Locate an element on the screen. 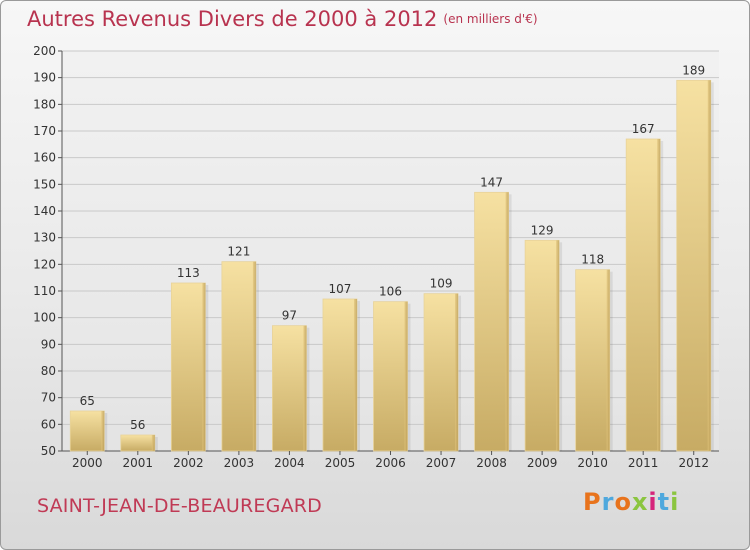  data-label: 147 is located at coordinates (491, 182).